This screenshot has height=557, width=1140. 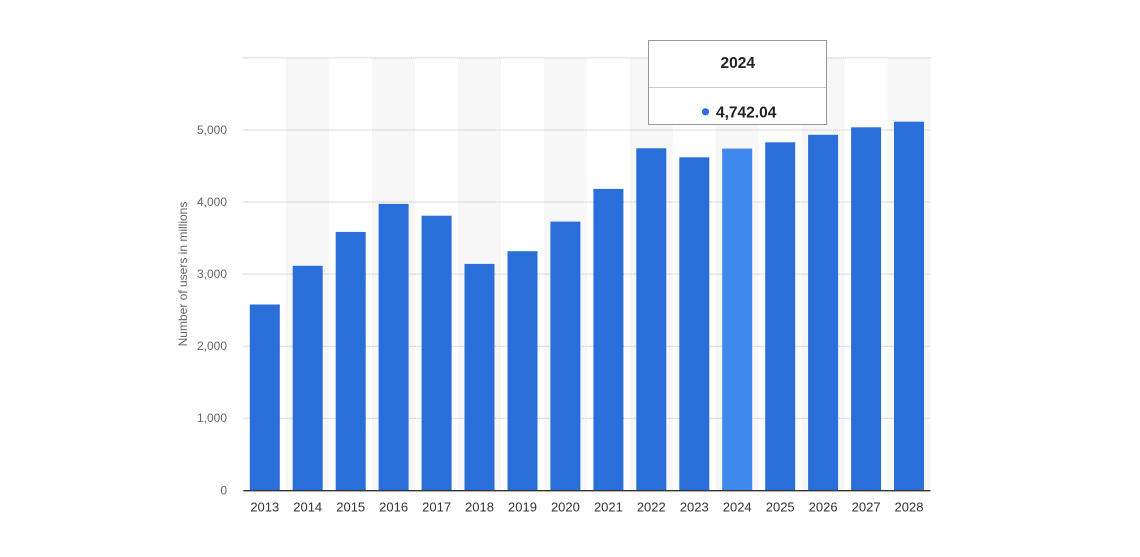 I want to click on svg-text: 2023, so click(x=694, y=507).